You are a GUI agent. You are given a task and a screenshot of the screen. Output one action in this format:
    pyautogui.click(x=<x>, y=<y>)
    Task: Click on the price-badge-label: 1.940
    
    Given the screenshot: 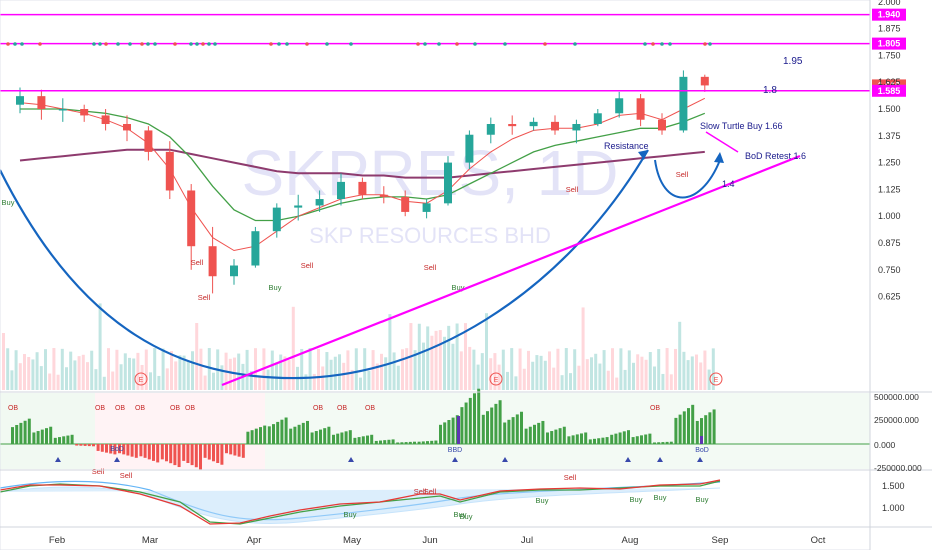 What is the action you would take?
    pyautogui.click(x=889, y=15)
    